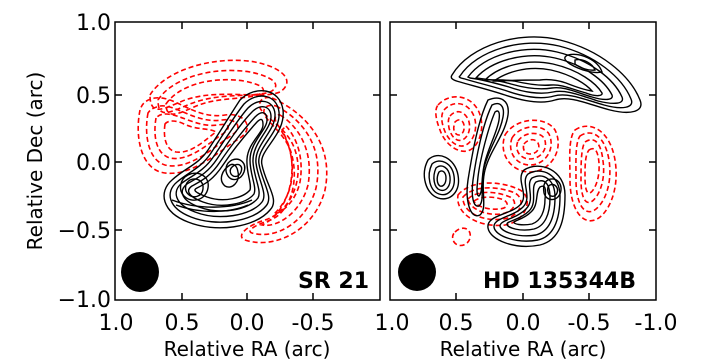 The height and width of the screenshot is (360, 702). What do you see at coordinates (84, 300) in the screenshot?
I see `y-tick-label: −1.0` at bounding box center [84, 300].